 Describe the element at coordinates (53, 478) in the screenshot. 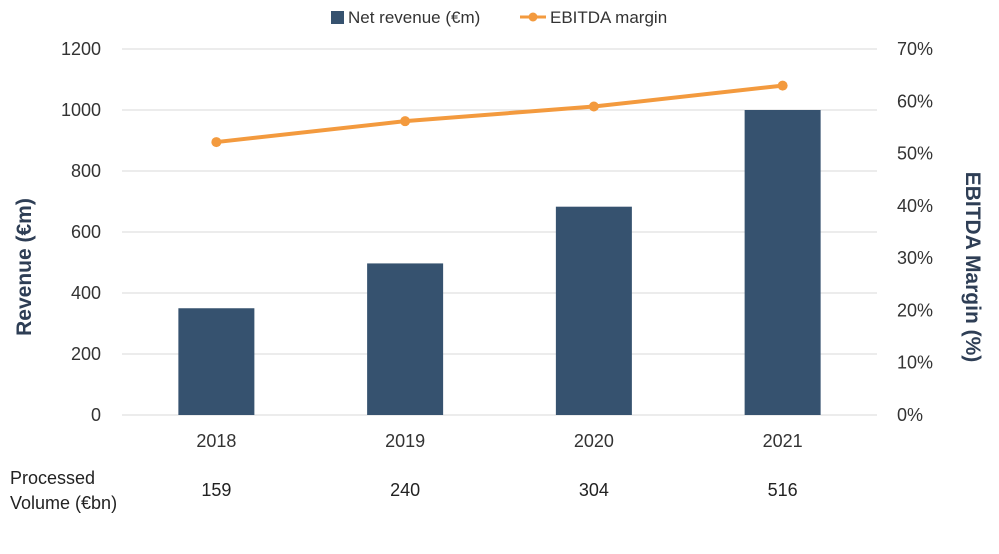

I see `processed-volume-label-line1: Processed` at that location.